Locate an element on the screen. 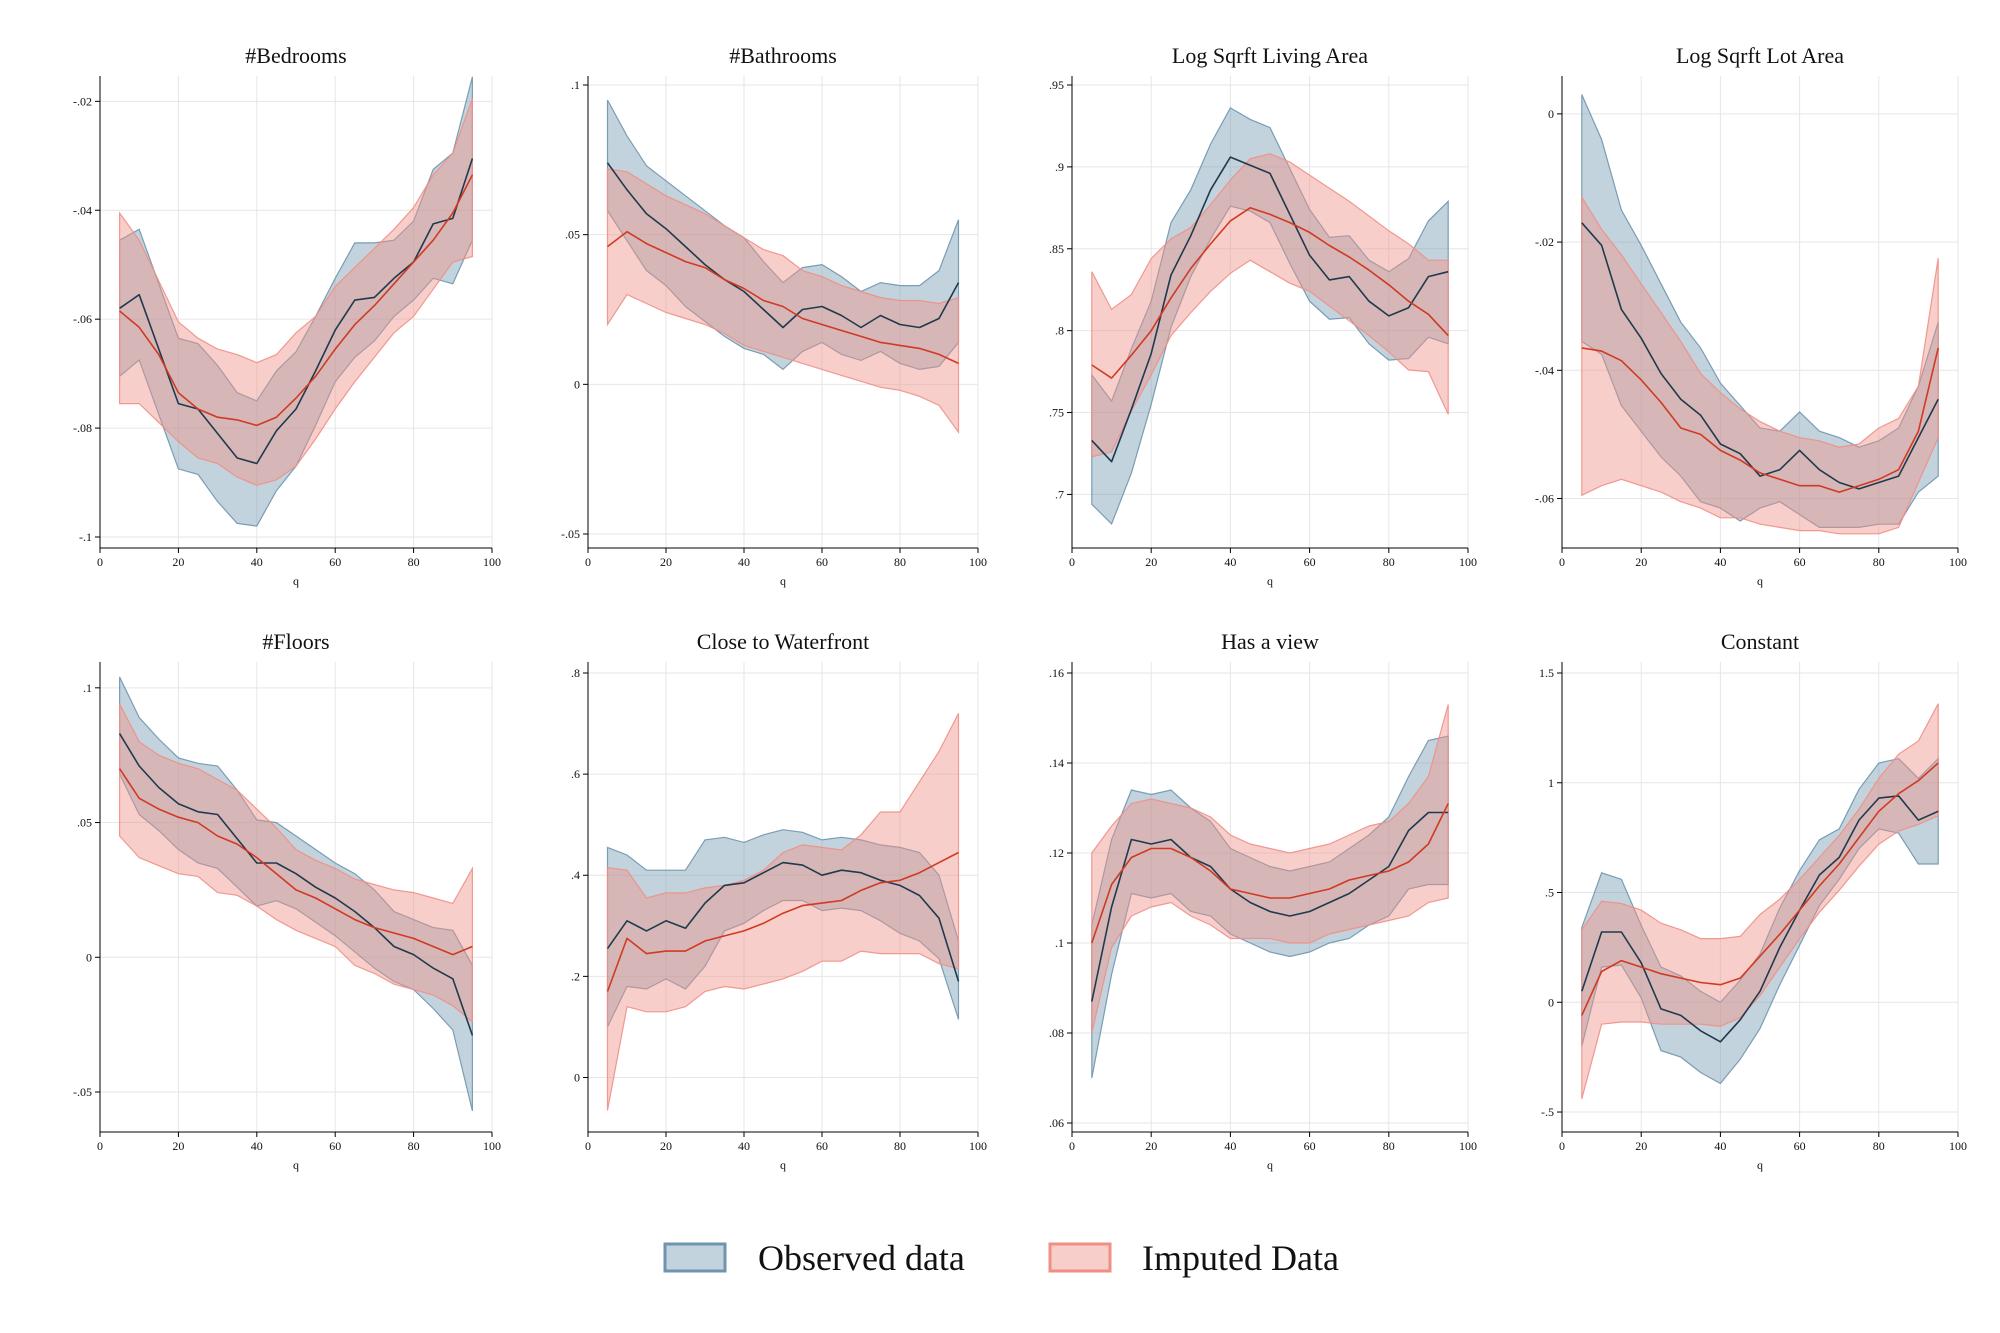 This screenshot has height=1333, width=2000. panel-num-floors: #Floors -.05 0 .05 .1 0 20 40 60 80 100 q is located at coordinates (287, 900).